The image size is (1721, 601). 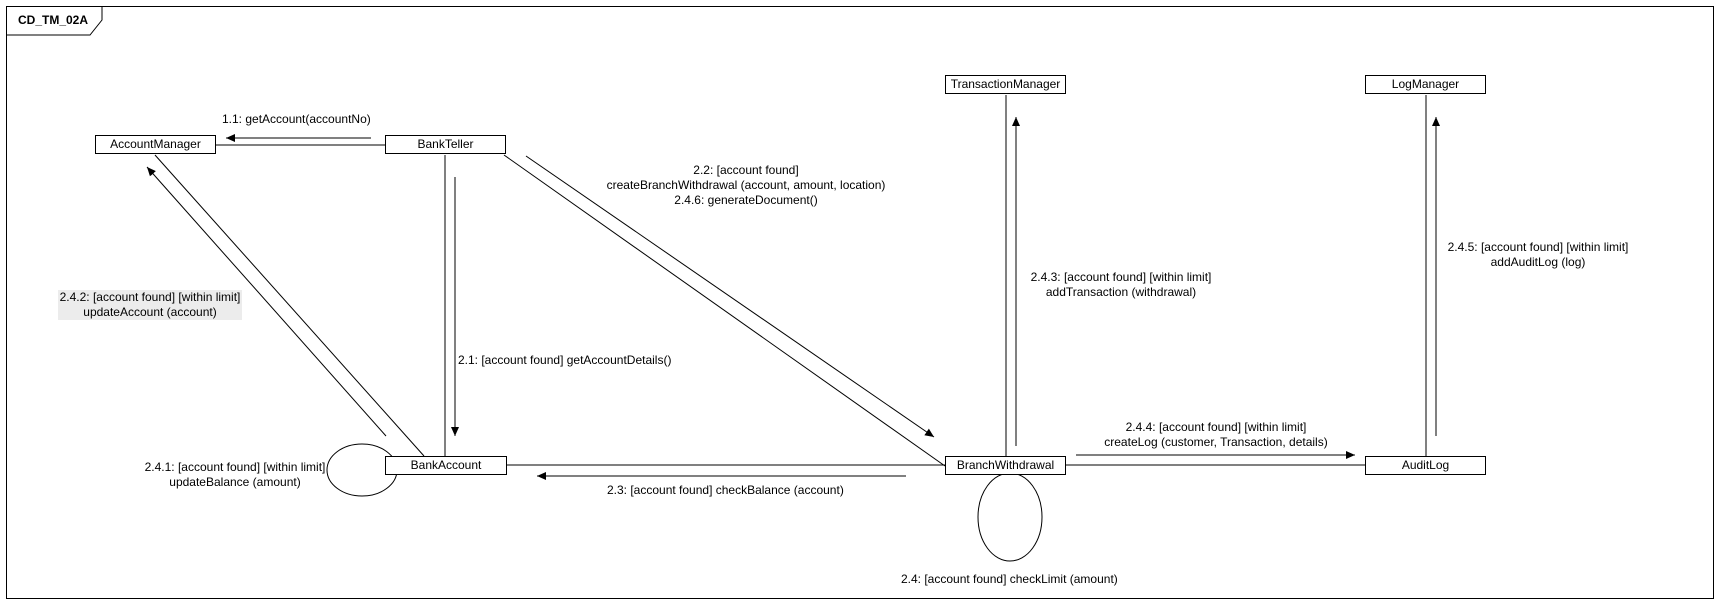 What do you see at coordinates (1009, 579) in the screenshot?
I see `message-2-4: 2.4: [account found] checkLimit (amount)` at bounding box center [1009, 579].